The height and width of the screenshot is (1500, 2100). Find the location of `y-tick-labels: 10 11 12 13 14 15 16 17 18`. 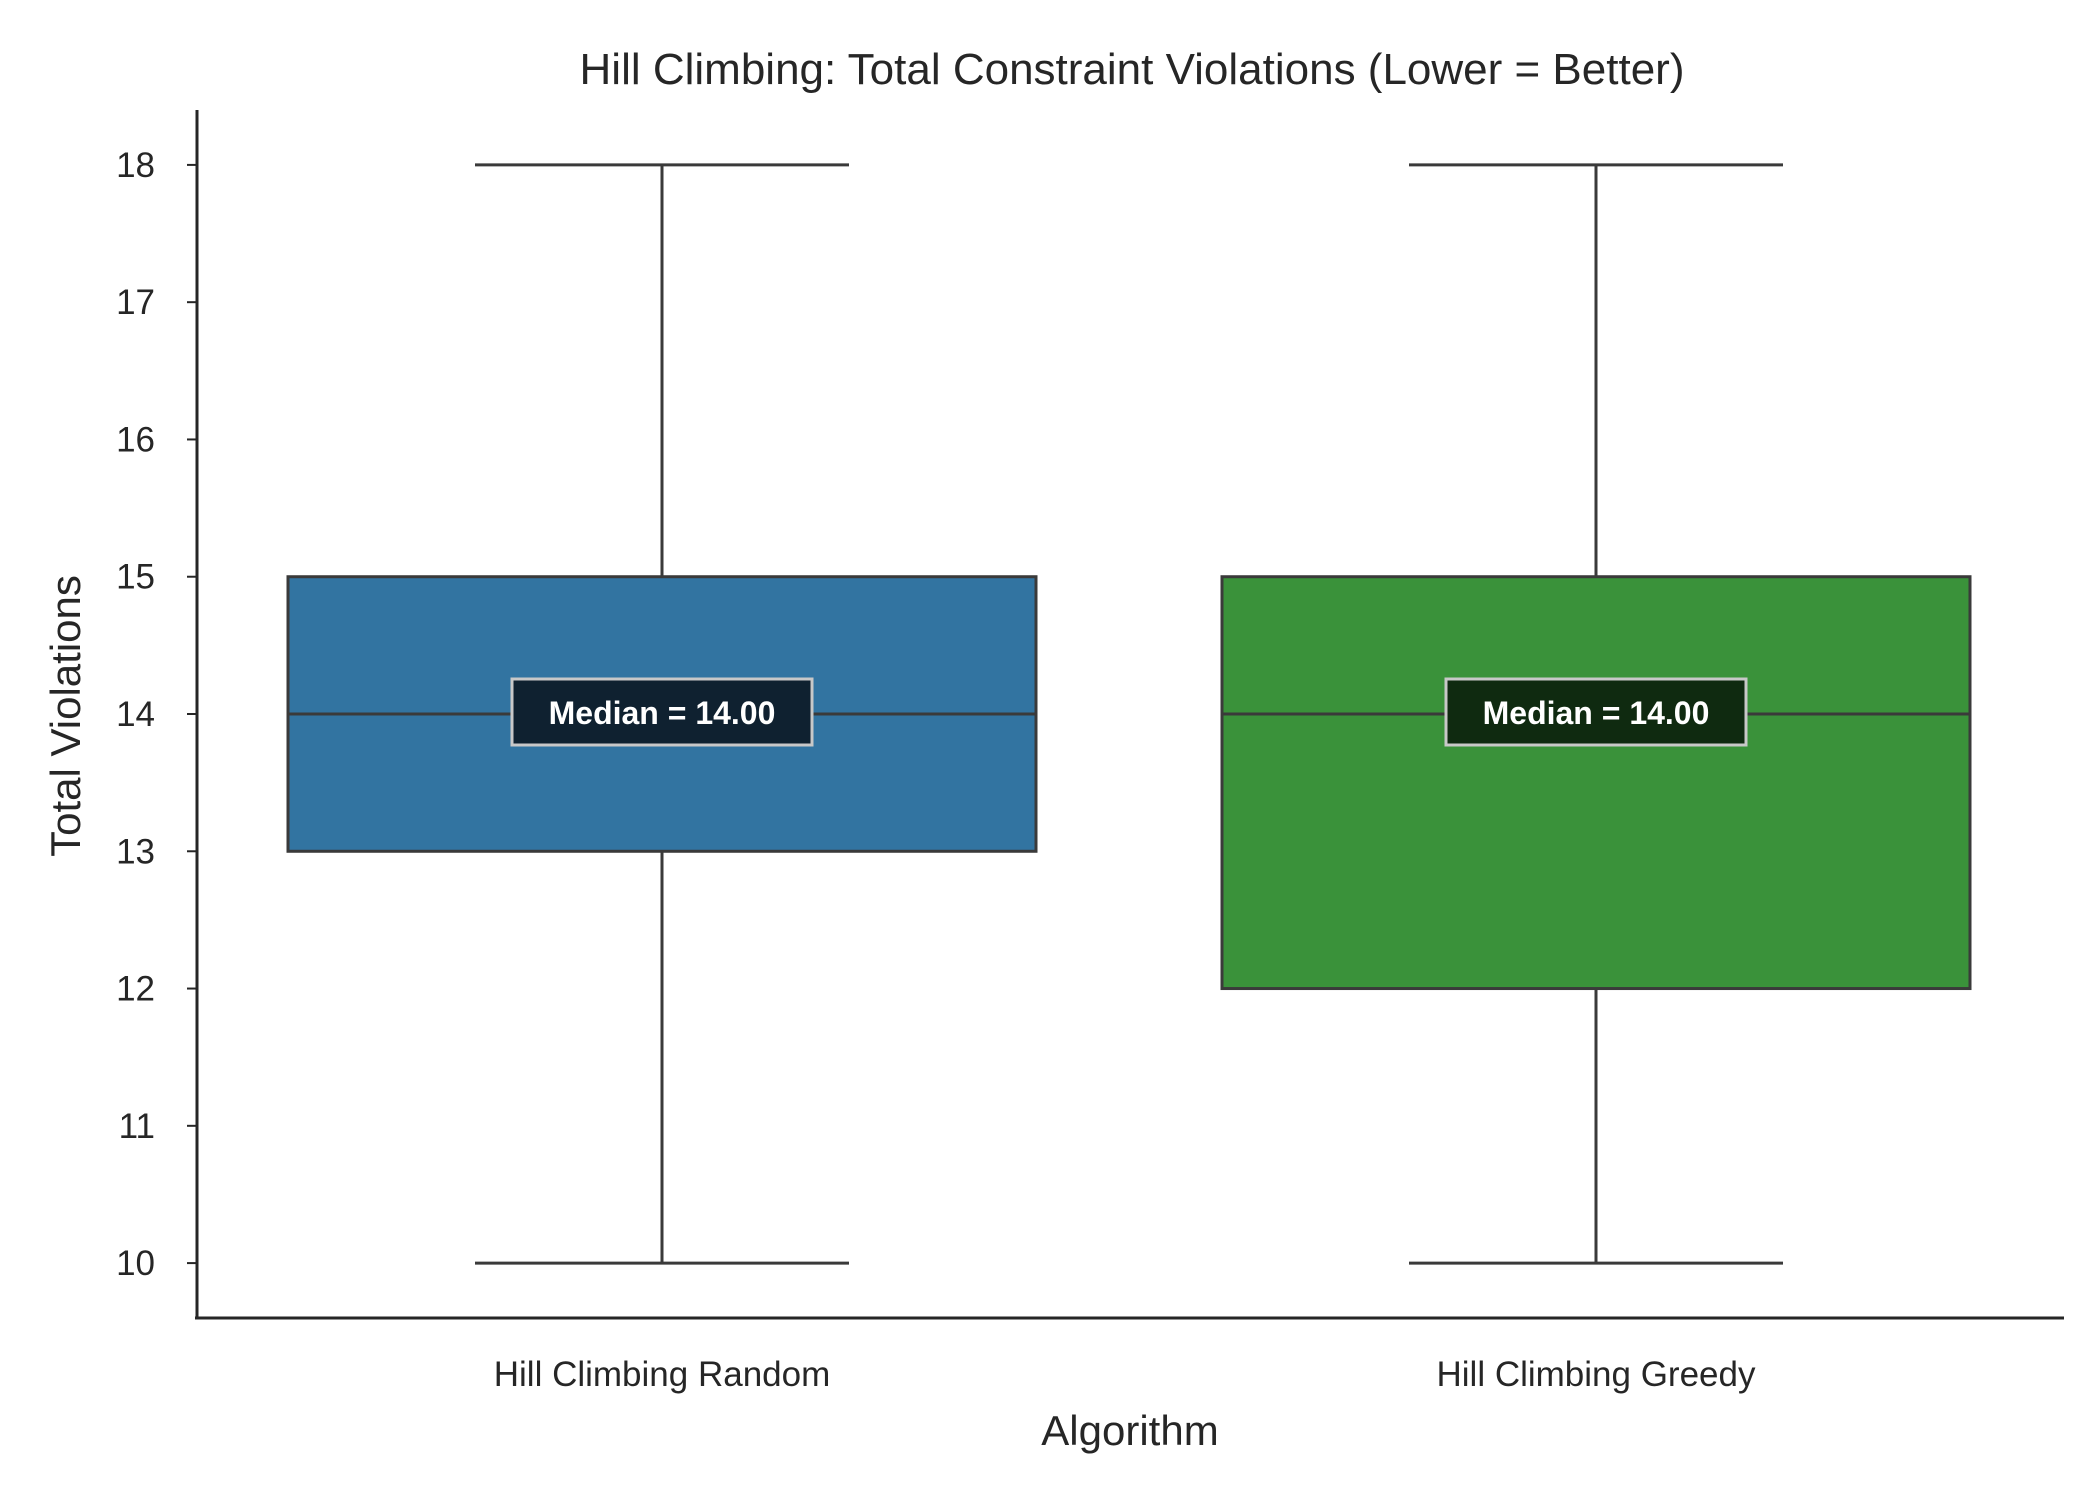

y-tick-labels: 10 11 12 13 14 15 16 17 18 is located at coordinates (156, 714).